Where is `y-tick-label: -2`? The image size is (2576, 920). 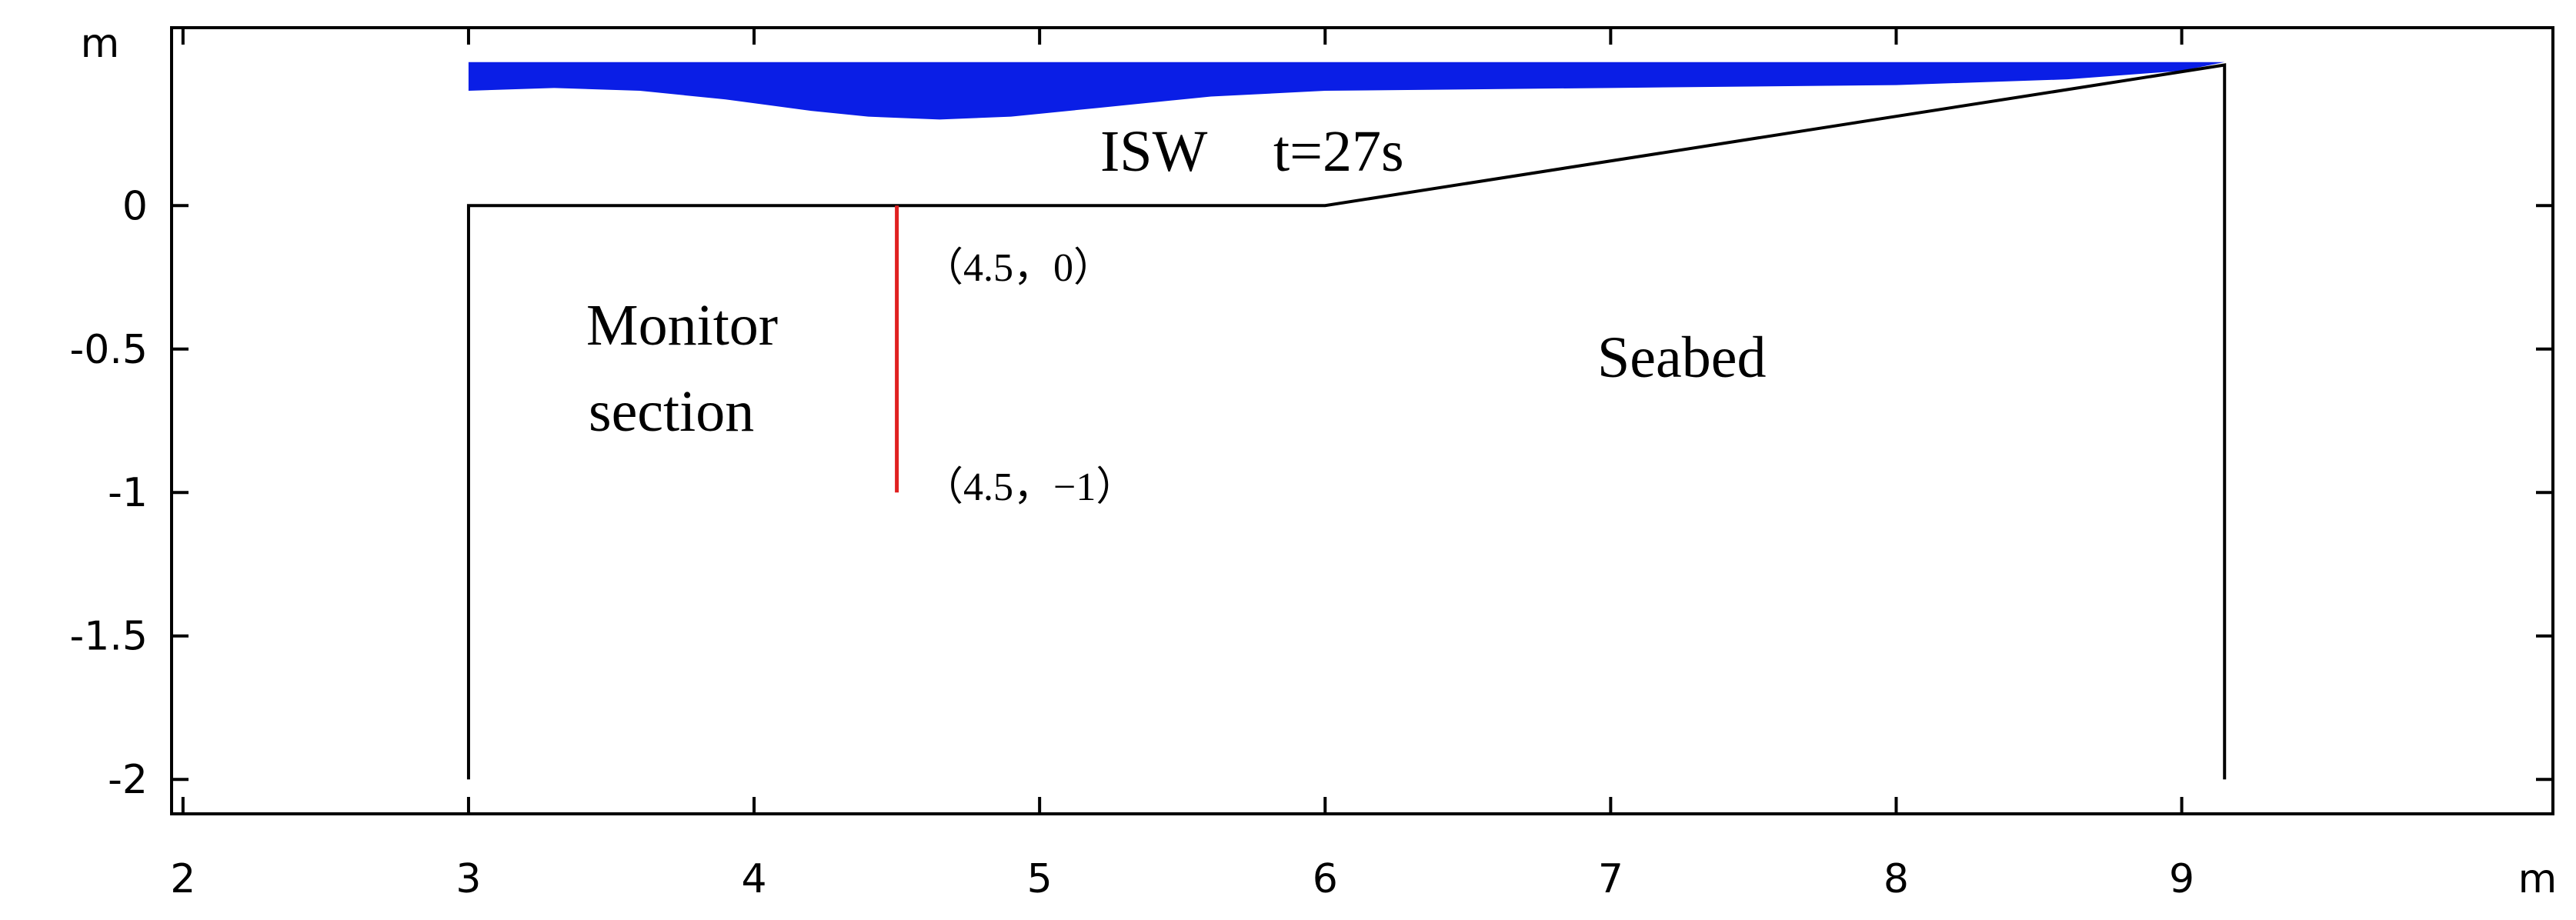
y-tick-label: -2 is located at coordinates (128, 780).